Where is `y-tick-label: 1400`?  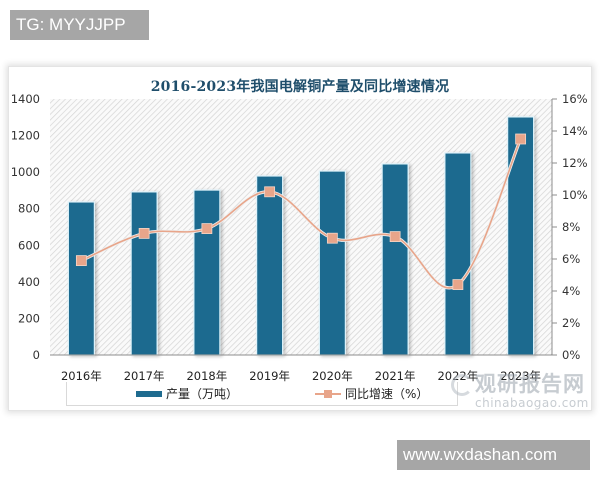
y-tick-label: 1400 is located at coordinates (25, 99).